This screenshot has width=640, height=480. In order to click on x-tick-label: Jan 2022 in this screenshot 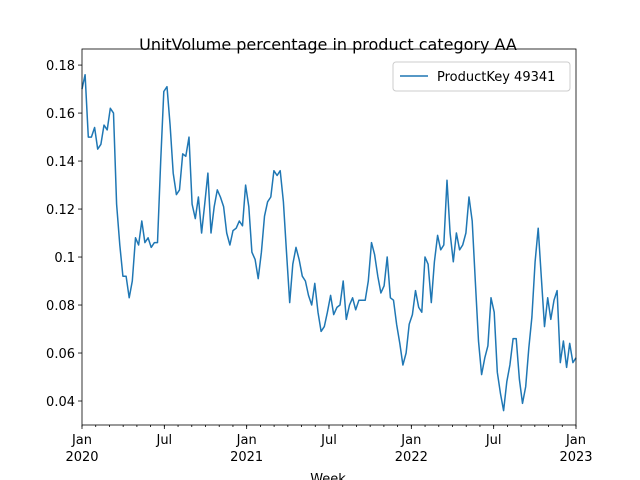, I will do `click(411, 449)`.